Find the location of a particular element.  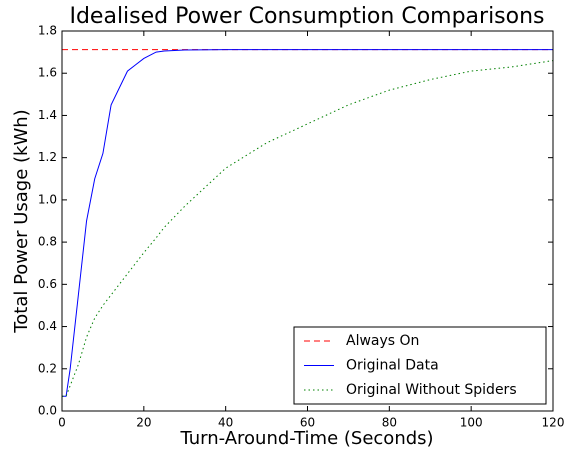

x-tick-label: 60 is located at coordinates (307, 423).